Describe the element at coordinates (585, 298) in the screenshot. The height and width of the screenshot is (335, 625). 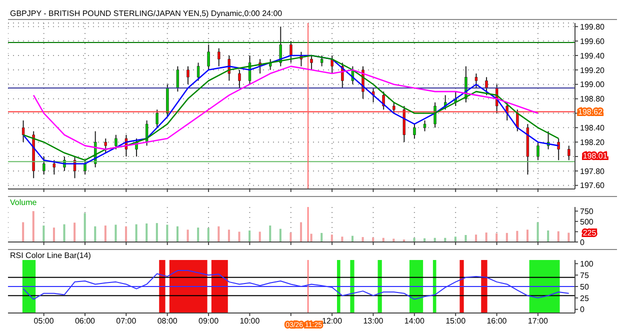
I see `y-tick-label: 25` at that location.